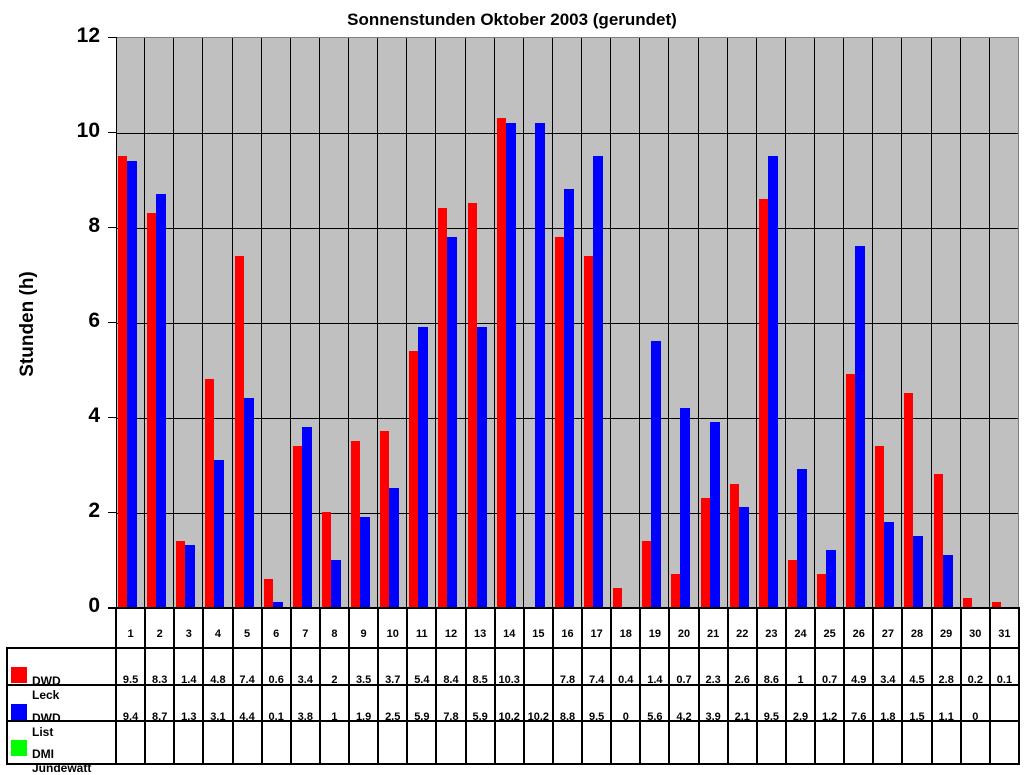 This screenshot has width=1024, height=775. I want to click on y-tick-label: 6, so click(94, 320).